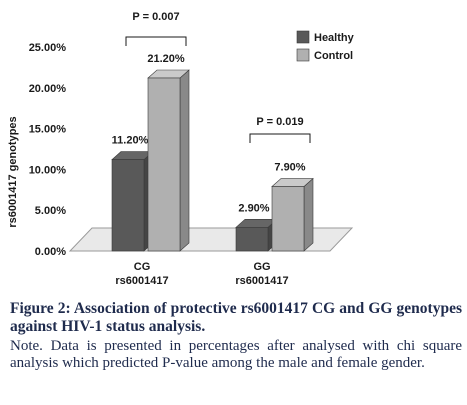  I want to click on y-tick-label: 10.00%, so click(48, 170).